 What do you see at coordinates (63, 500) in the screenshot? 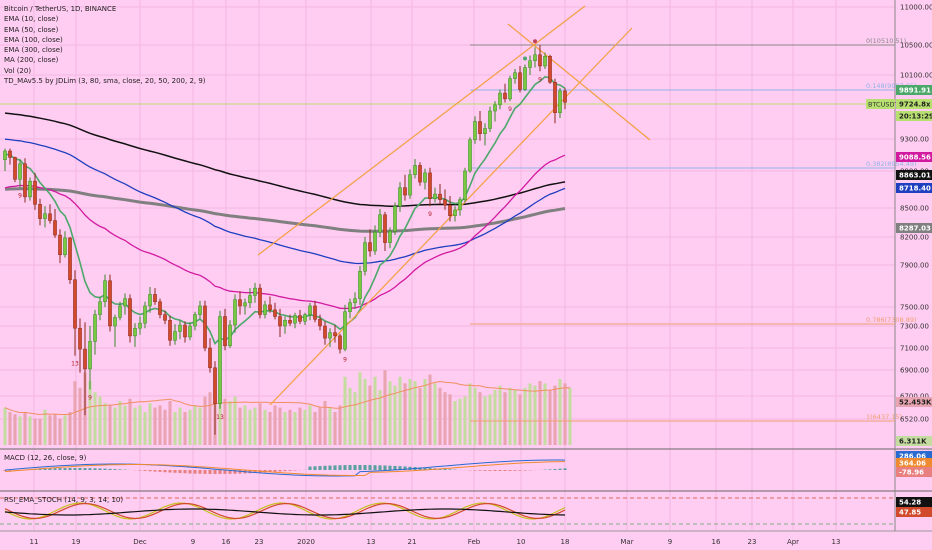
I see `rsi-legend: RSI_EMA_STOCH (14, 9, 3, 14, 10)` at bounding box center [63, 500].